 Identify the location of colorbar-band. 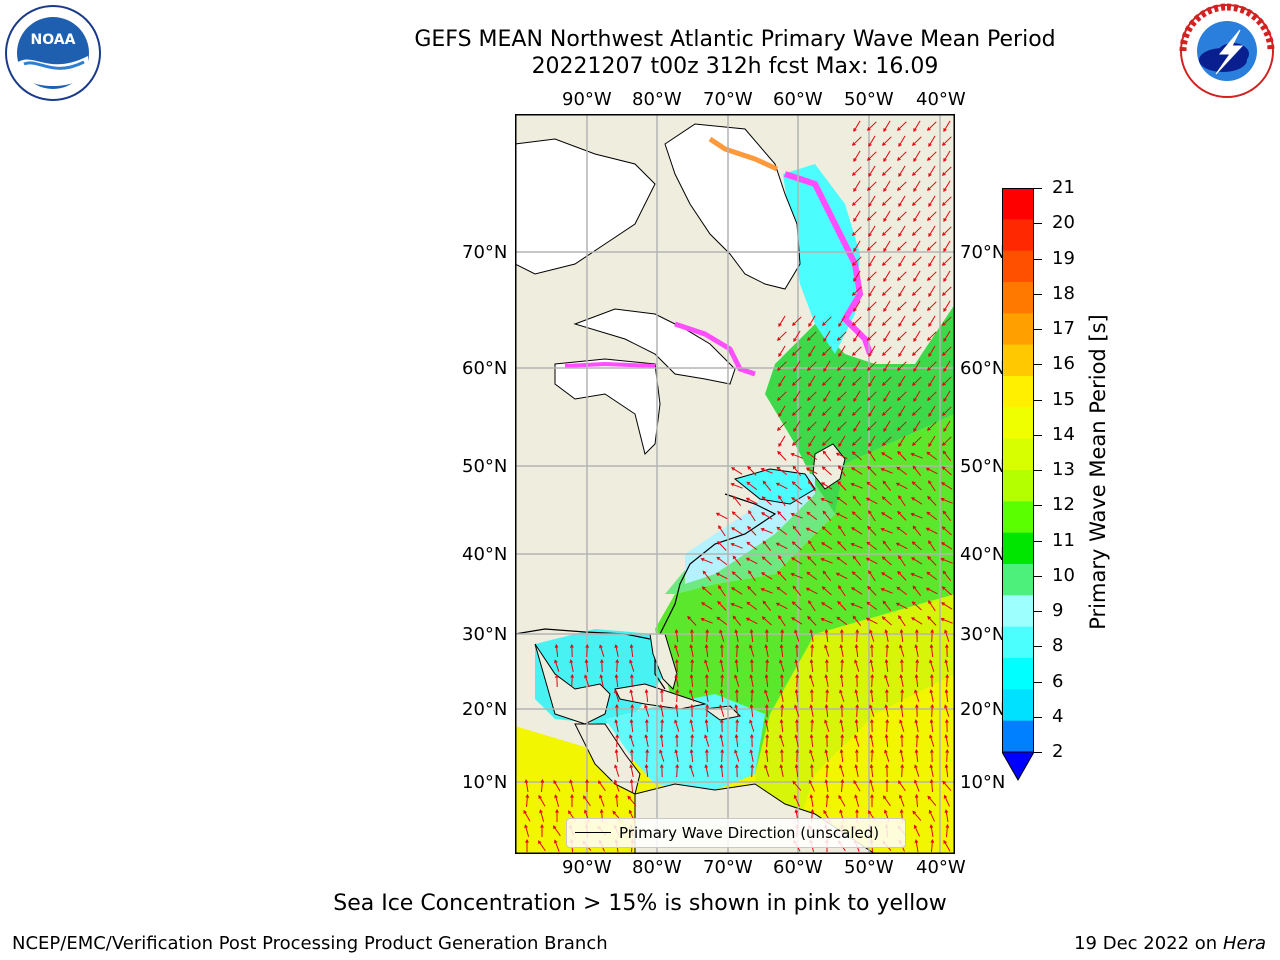
(1018, 329).